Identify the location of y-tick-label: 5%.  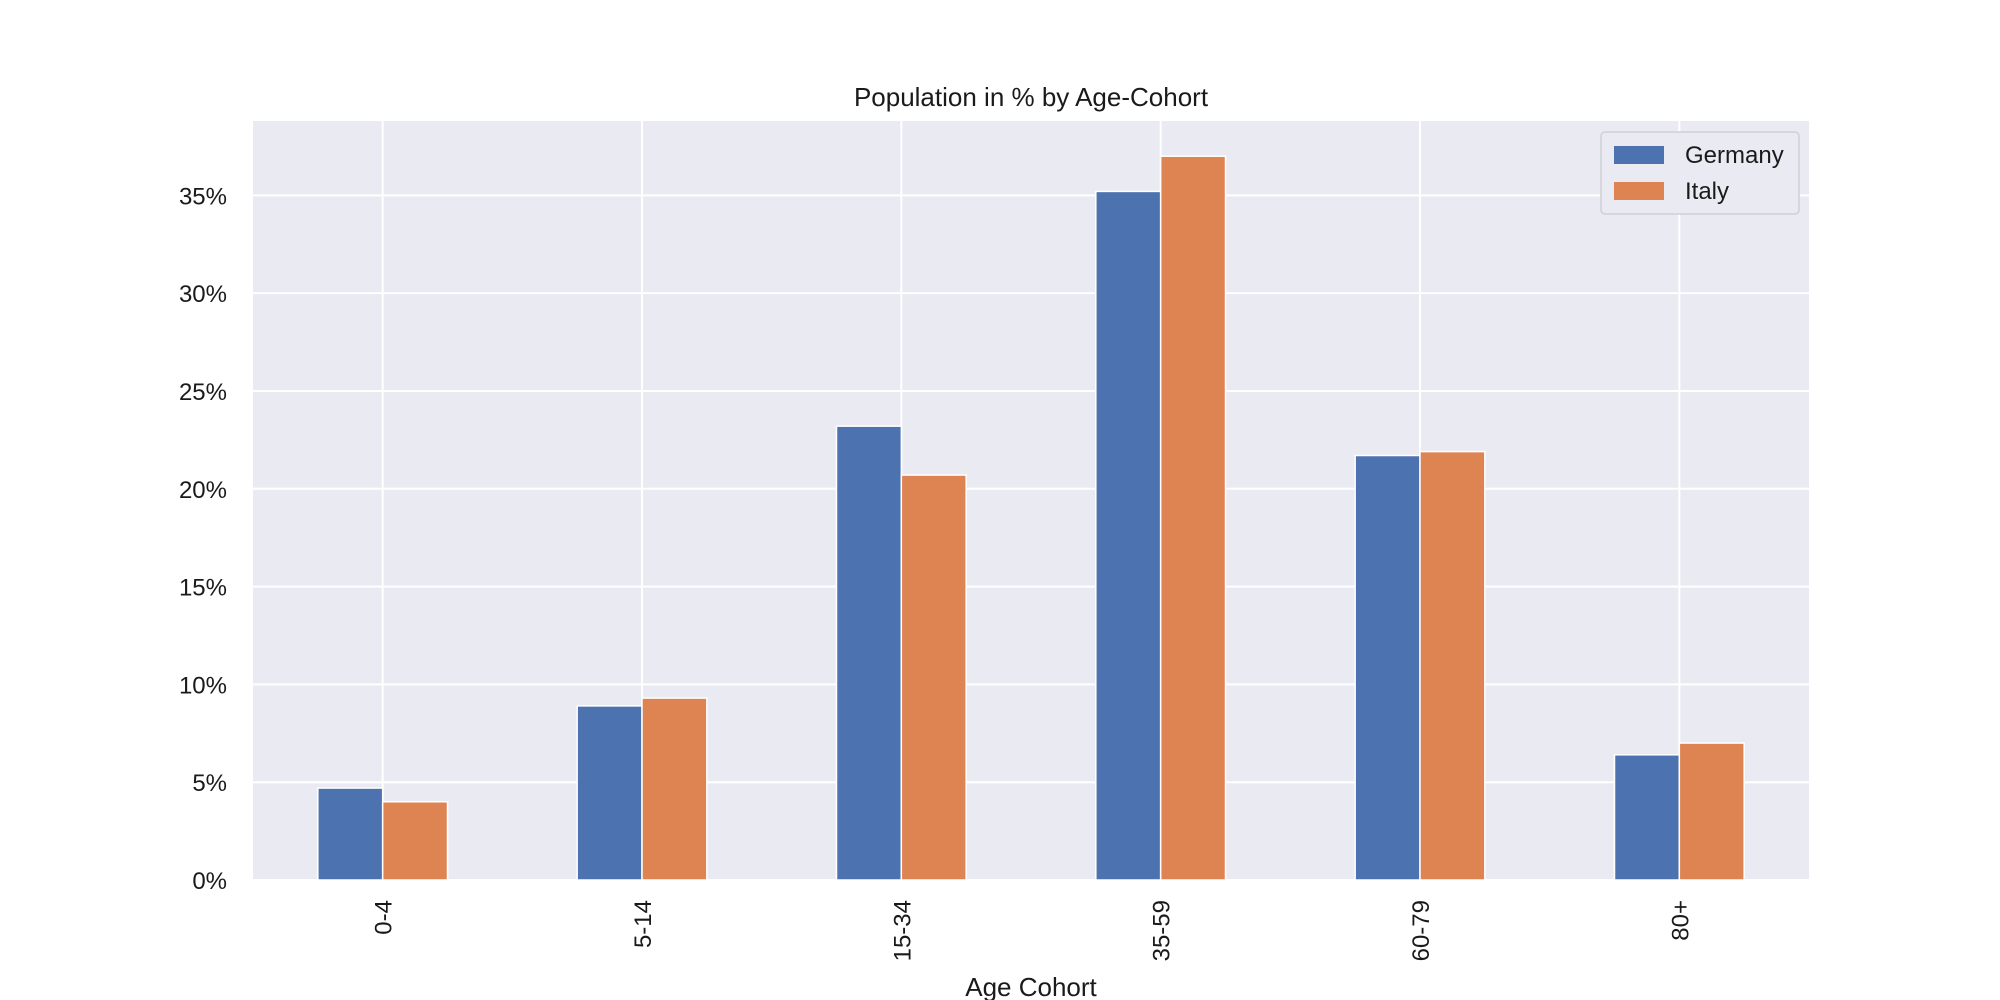
(209, 783).